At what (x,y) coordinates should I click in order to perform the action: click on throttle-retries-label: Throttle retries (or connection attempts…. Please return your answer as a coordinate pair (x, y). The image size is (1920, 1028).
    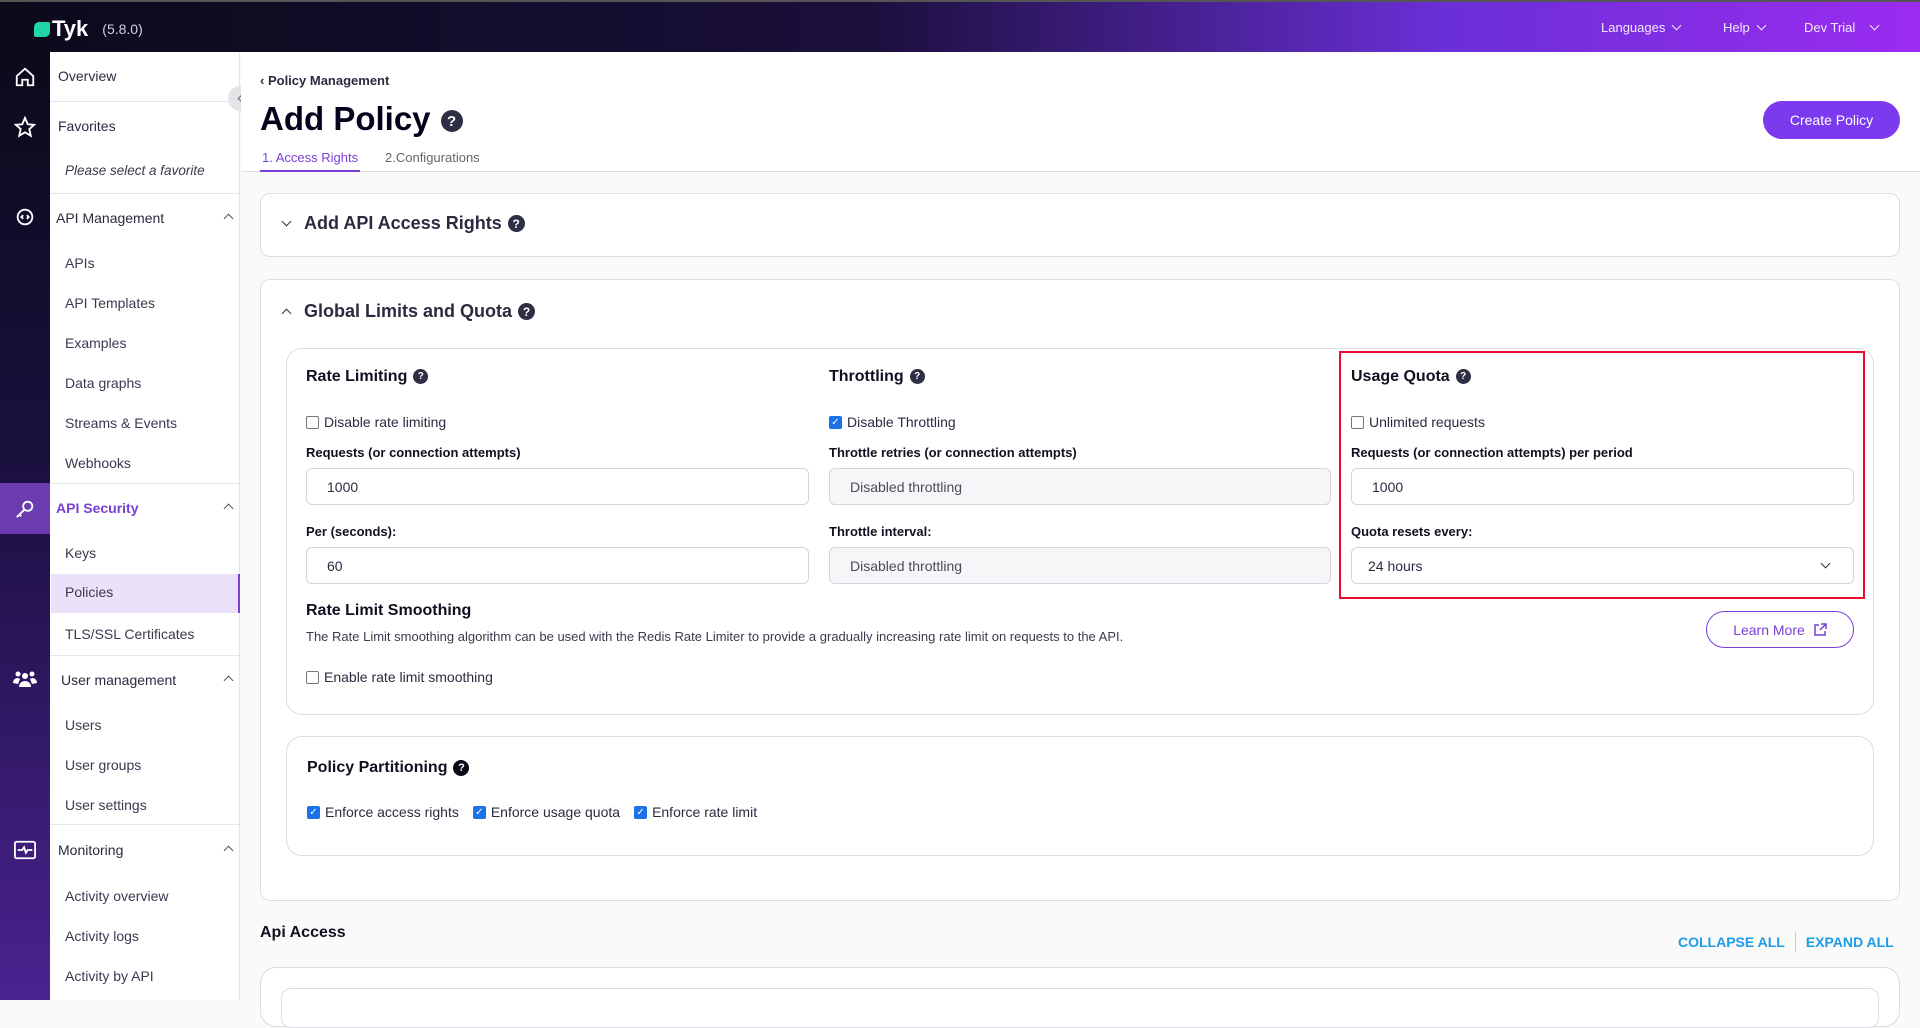
    Looking at the image, I should click on (953, 452).